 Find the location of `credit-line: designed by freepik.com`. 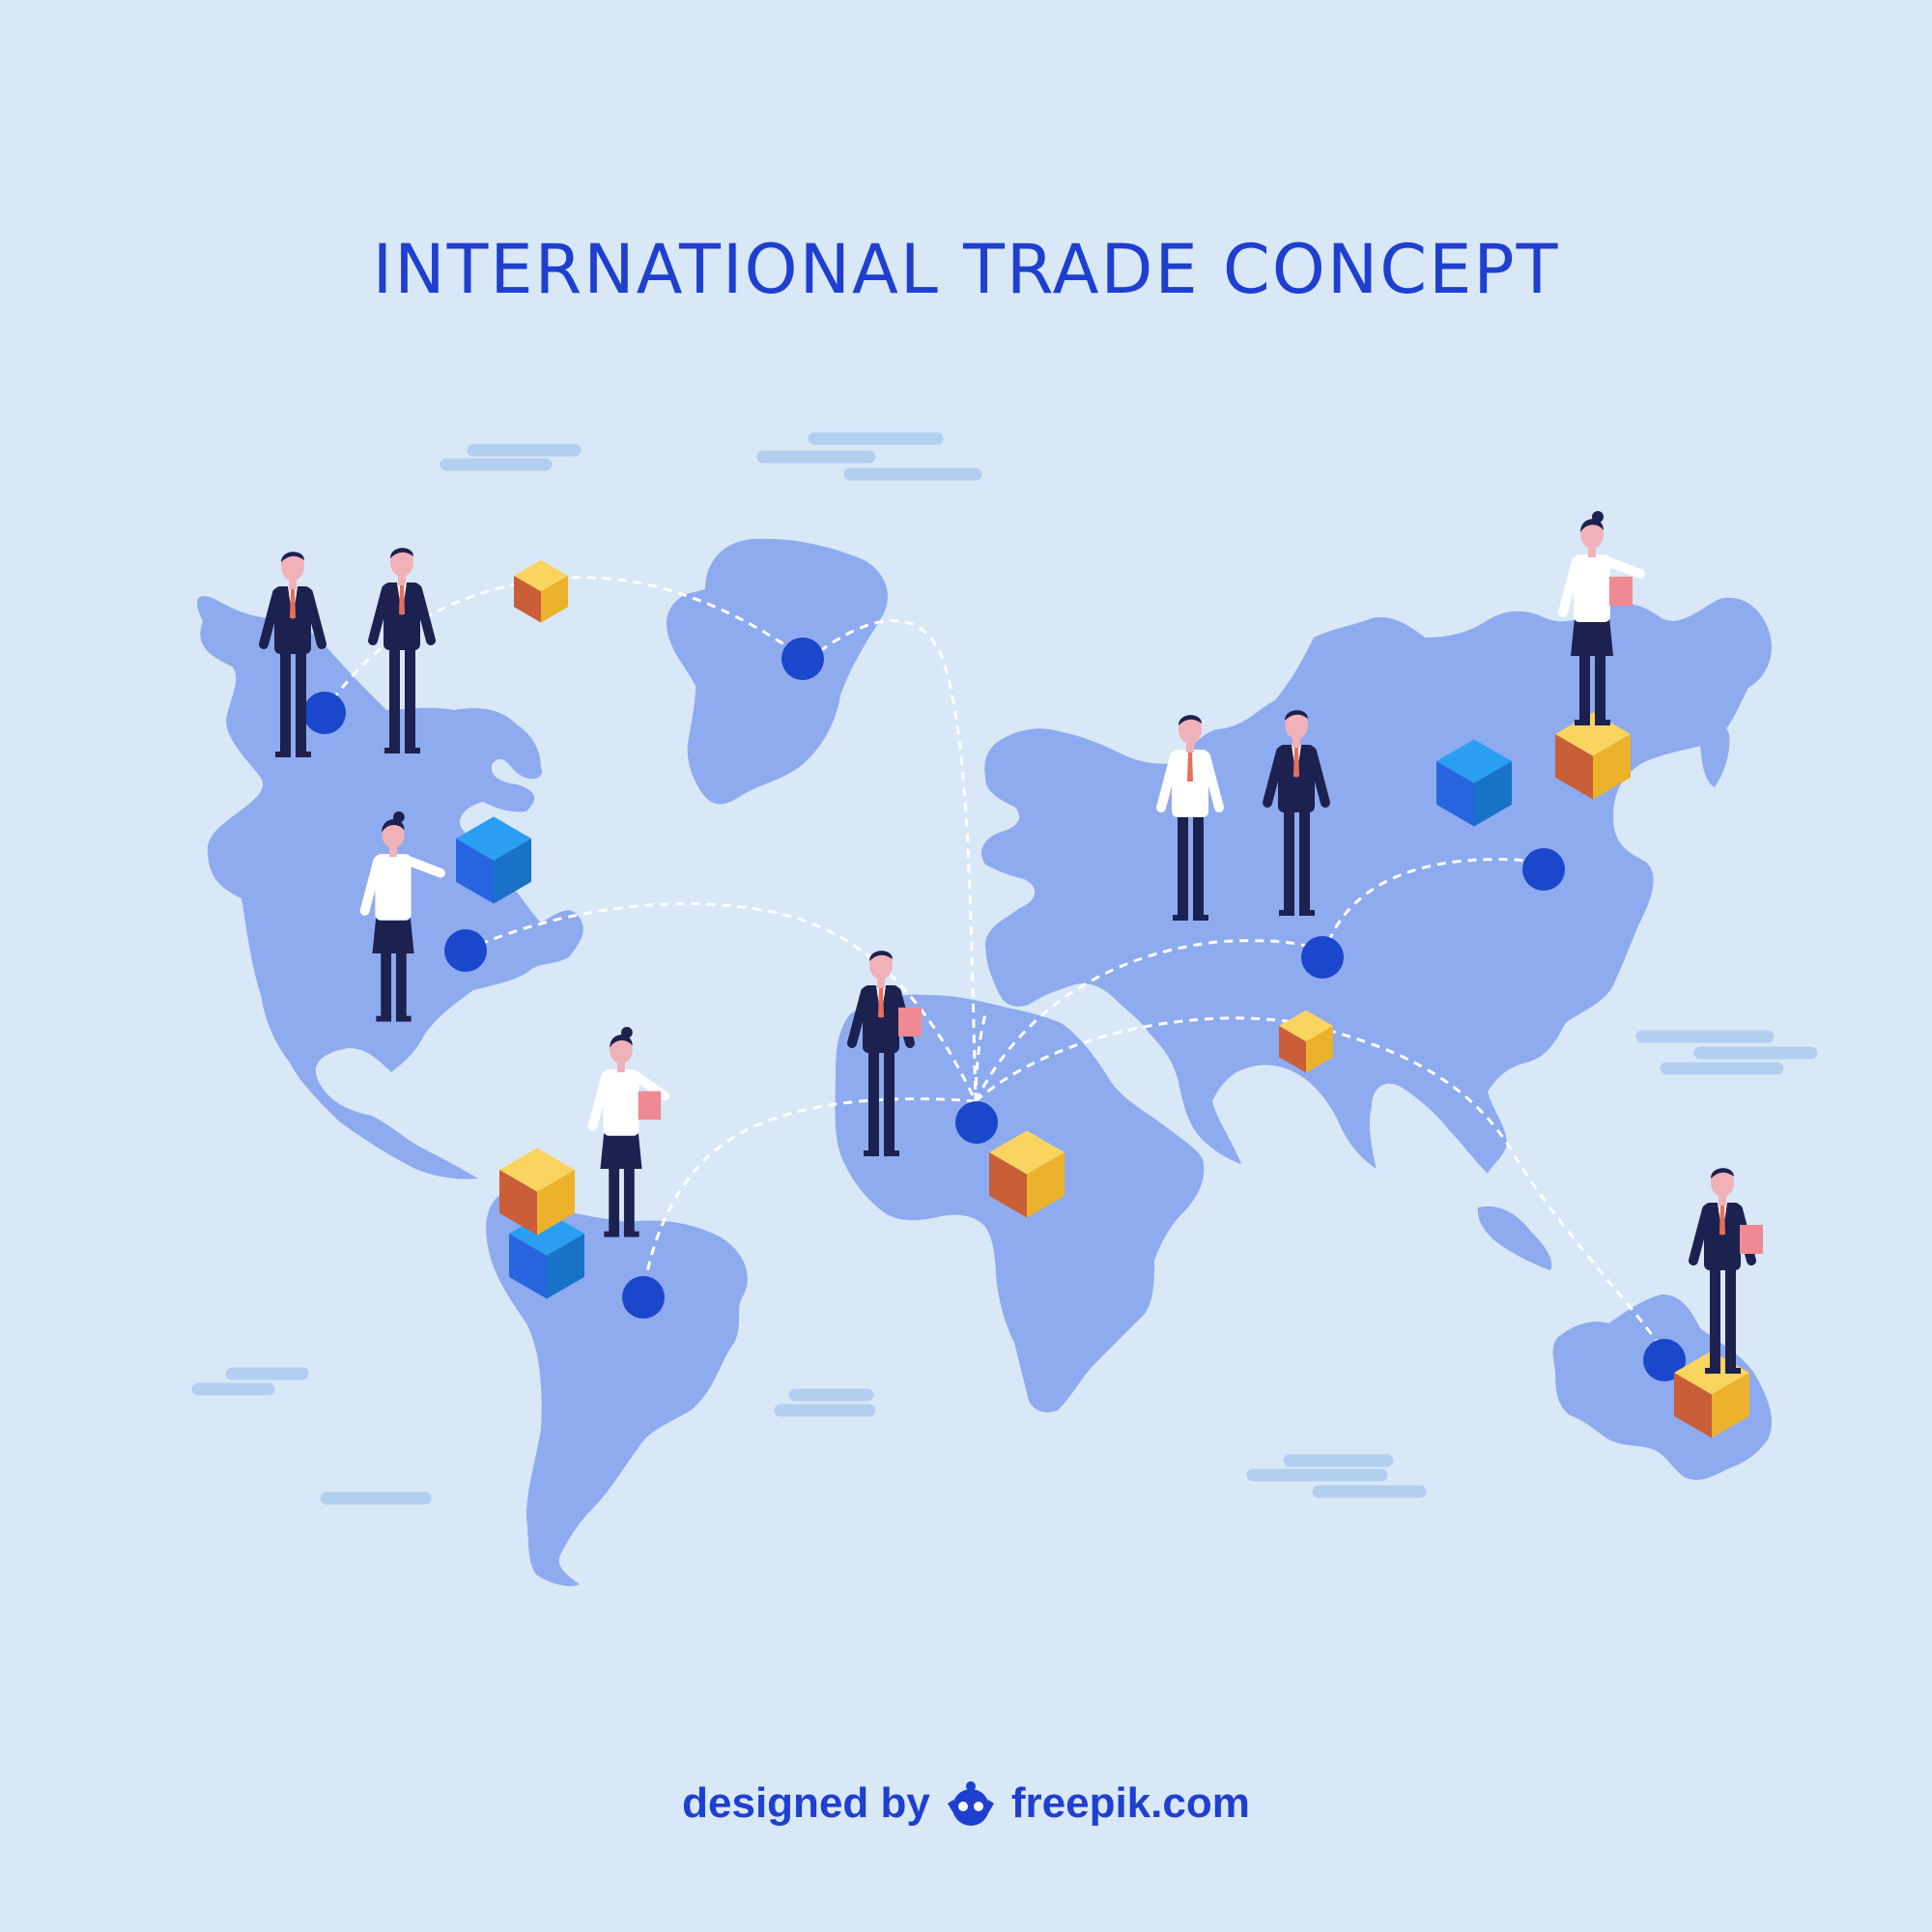

credit-line: designed by freepik.com is located at coordinates (966, 1803).